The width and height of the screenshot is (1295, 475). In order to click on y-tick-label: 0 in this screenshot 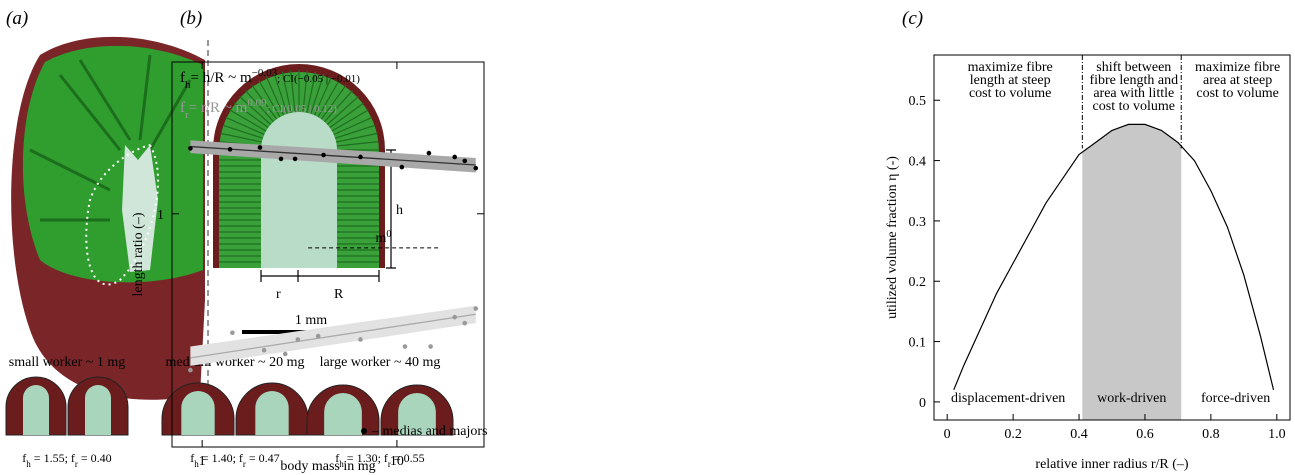, I will do `click(922, 403)`.